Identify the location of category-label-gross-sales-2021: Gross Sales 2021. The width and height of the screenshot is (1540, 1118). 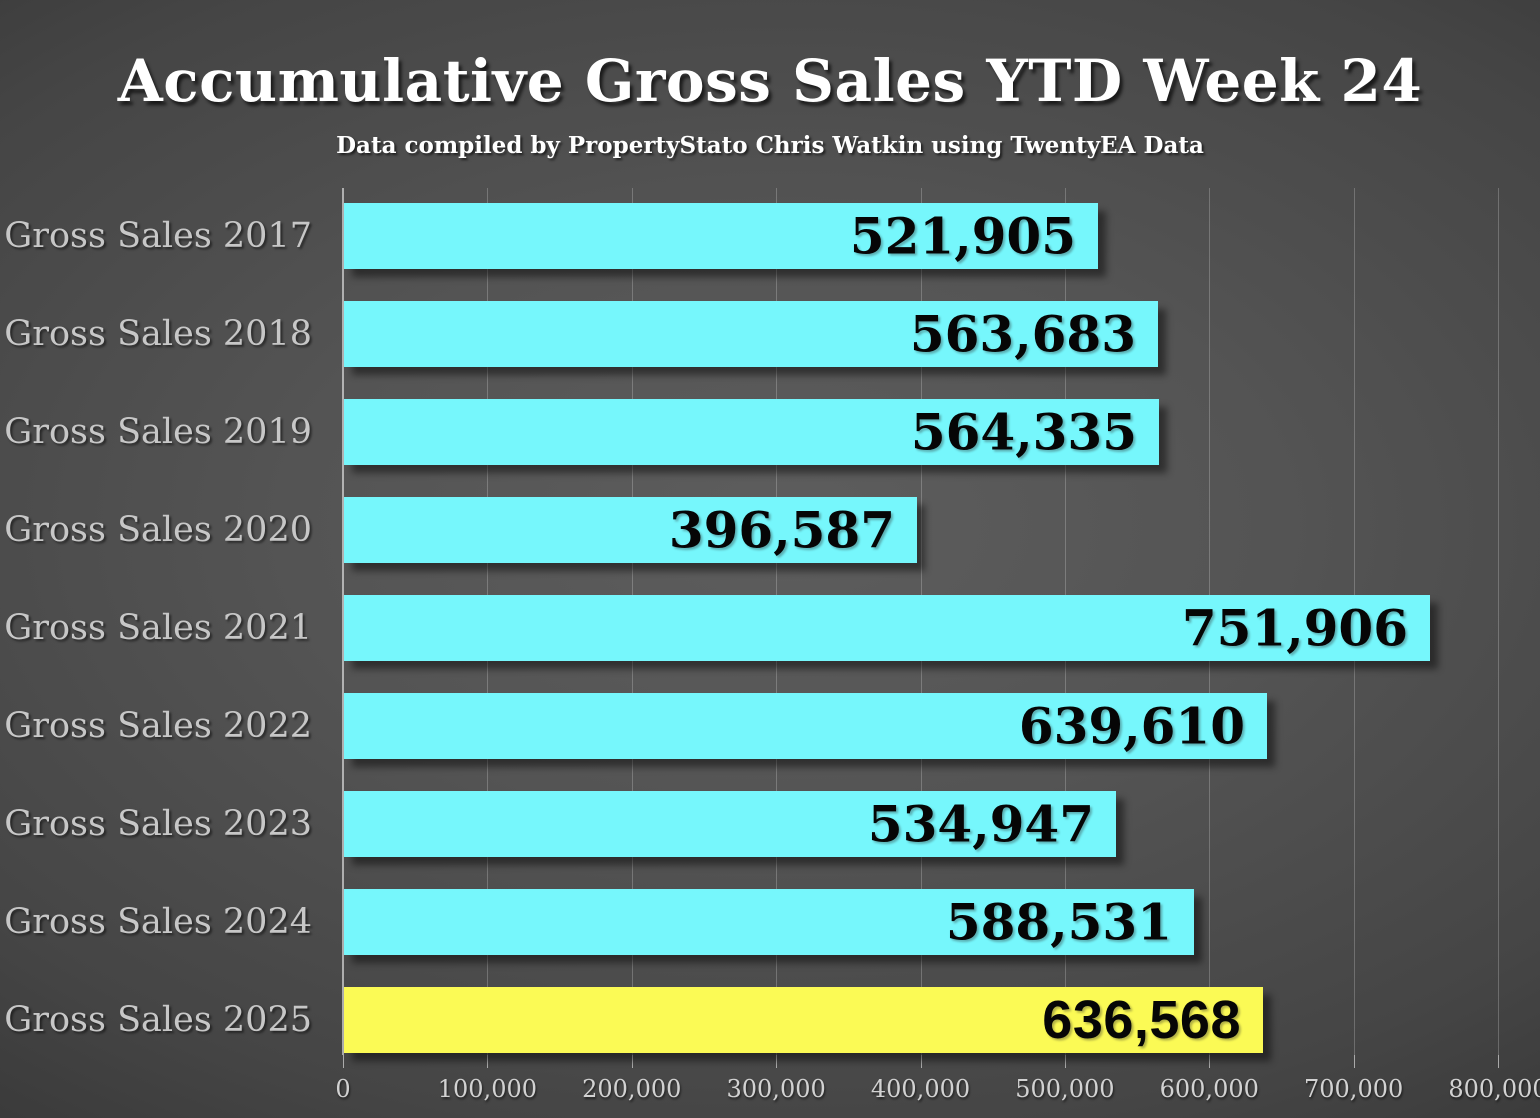
(158, 628).